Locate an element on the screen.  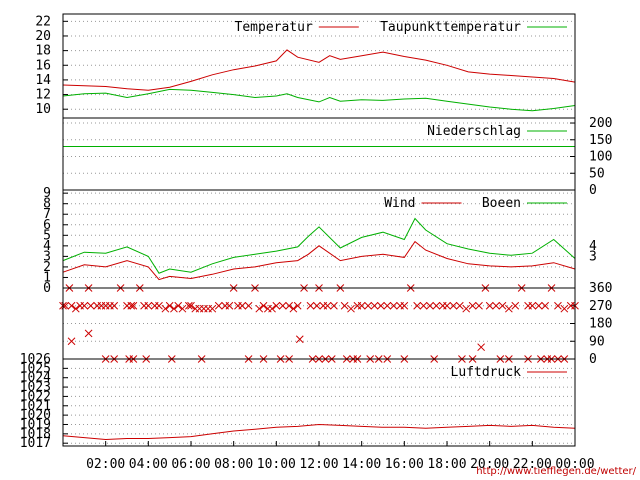
y-tick-label: 1022 is located at coordinates (35, 396).